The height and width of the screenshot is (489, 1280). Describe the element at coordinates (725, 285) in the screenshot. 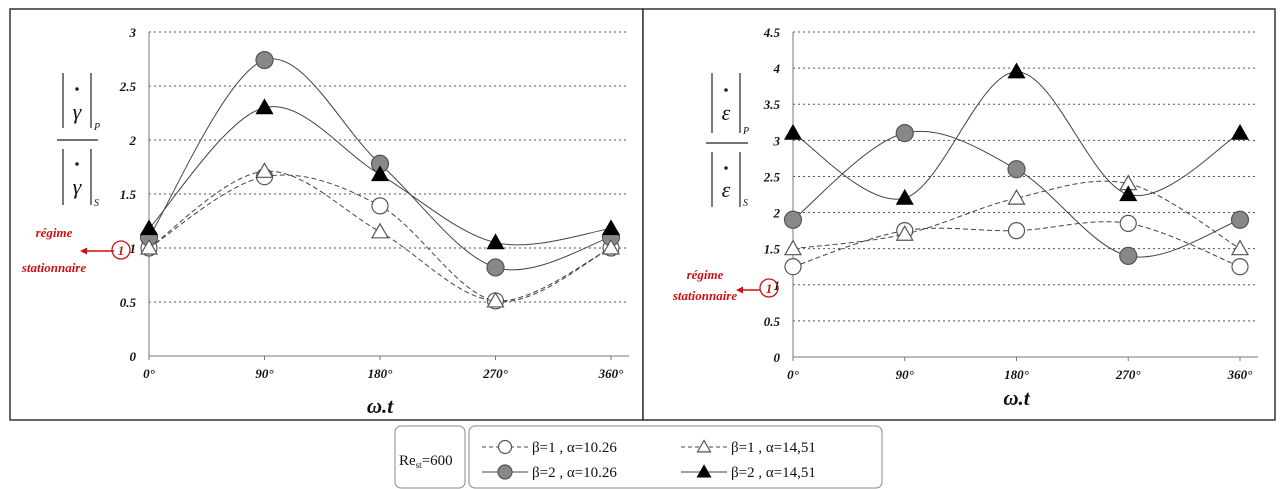

I see `annotation-right: régime stationnaire 1` at that location.